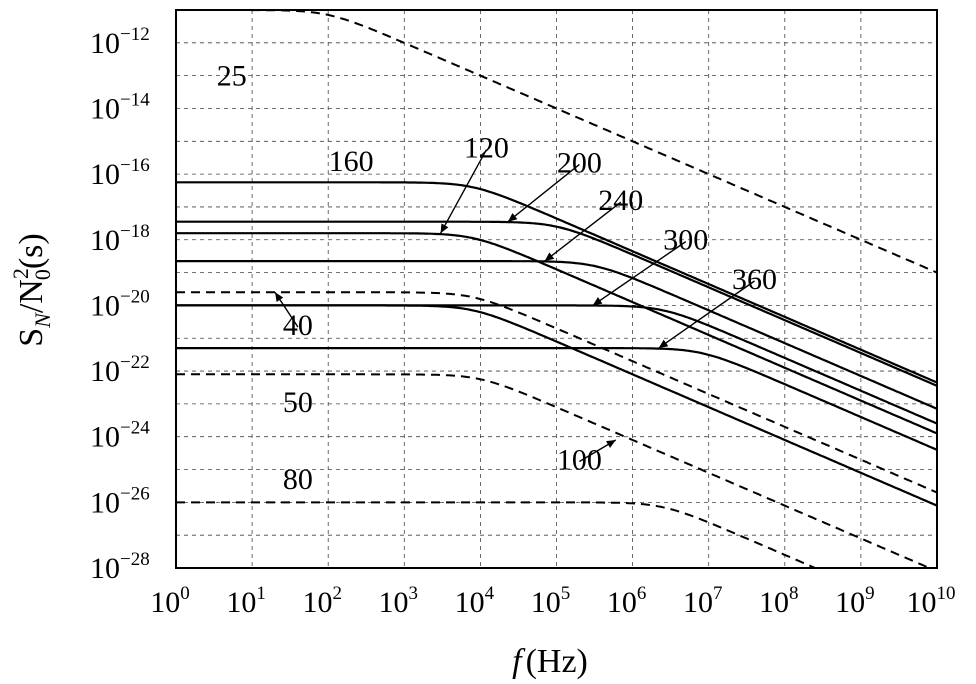 This screenshot has height=684, width=976. I want to click on y-tick-label: 10−24, so click(120, 436).